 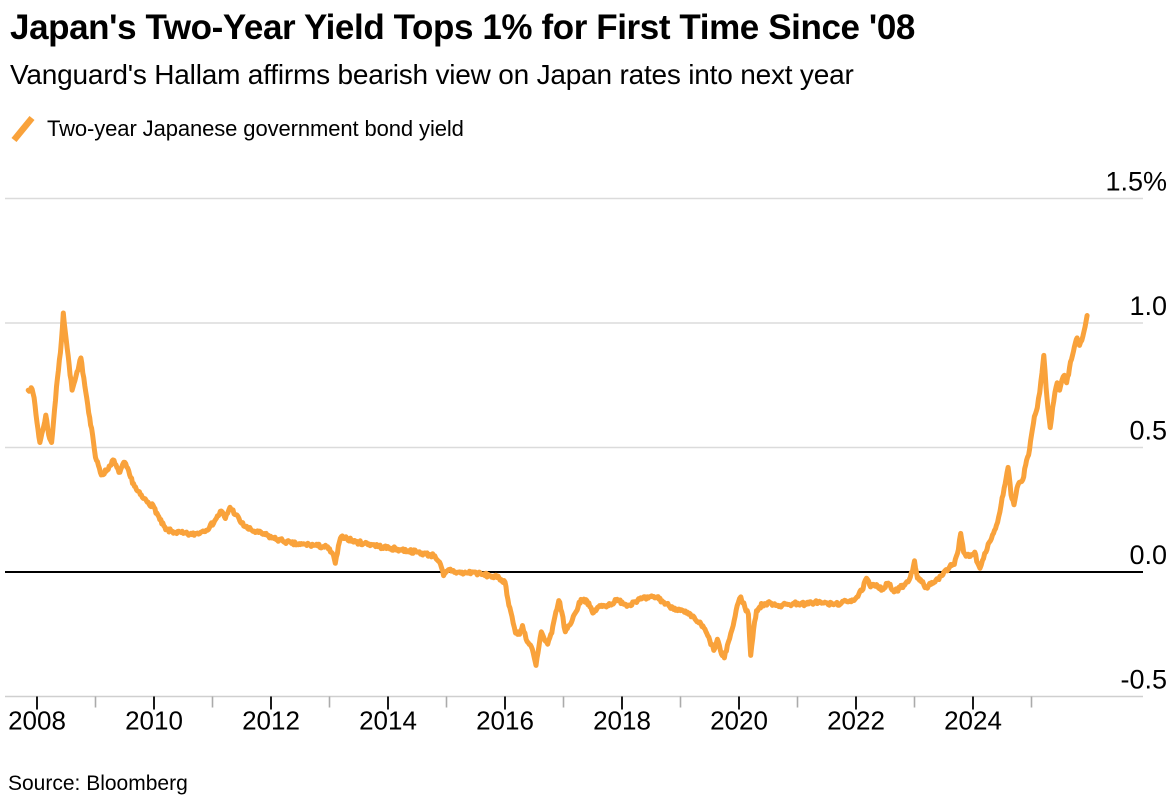 What do you see at coordinates (1148, 555) in the screenshot?
I see `y-axis-label-0.0: 0.0` at bounding box center [1148, 555].